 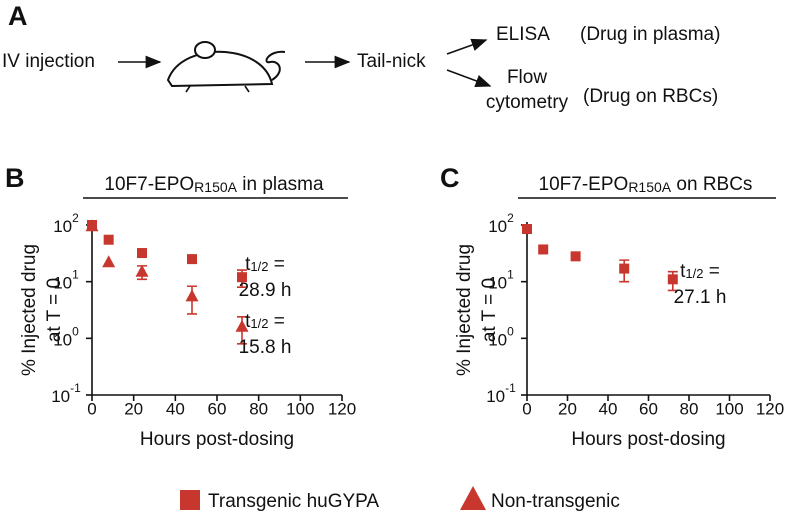 I want to click on text-part: on RBCs, so click(x=711, y=184).